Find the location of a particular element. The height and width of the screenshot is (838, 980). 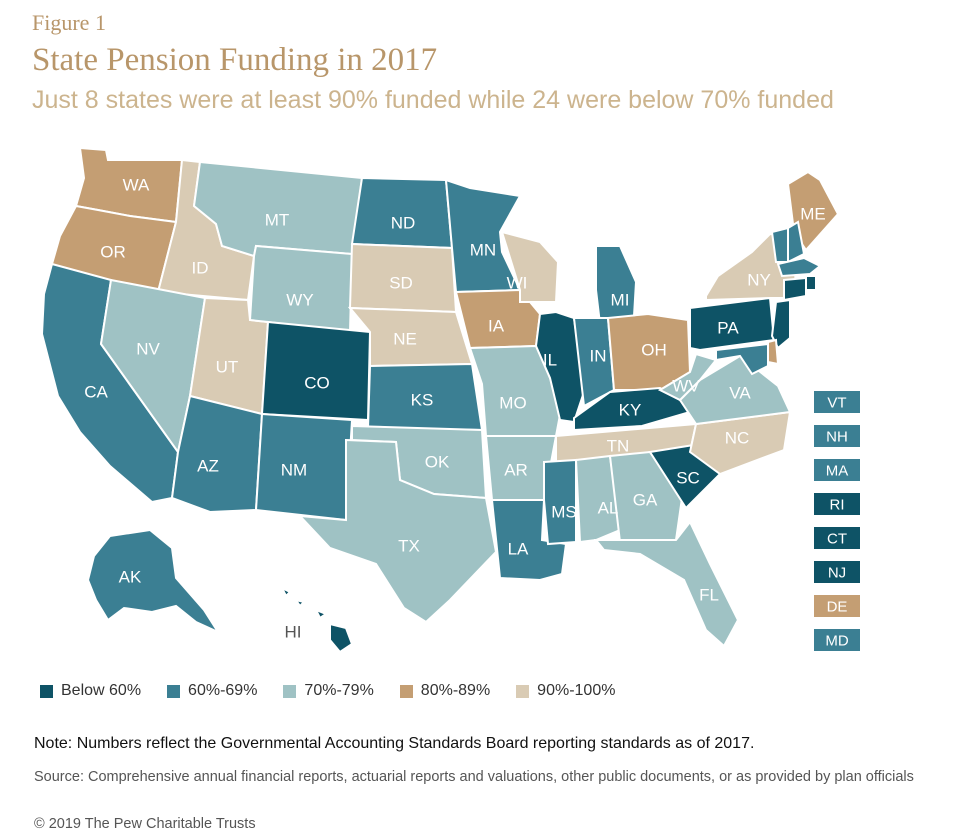

state-label-sd: SD is located at coordinates (401, 283).